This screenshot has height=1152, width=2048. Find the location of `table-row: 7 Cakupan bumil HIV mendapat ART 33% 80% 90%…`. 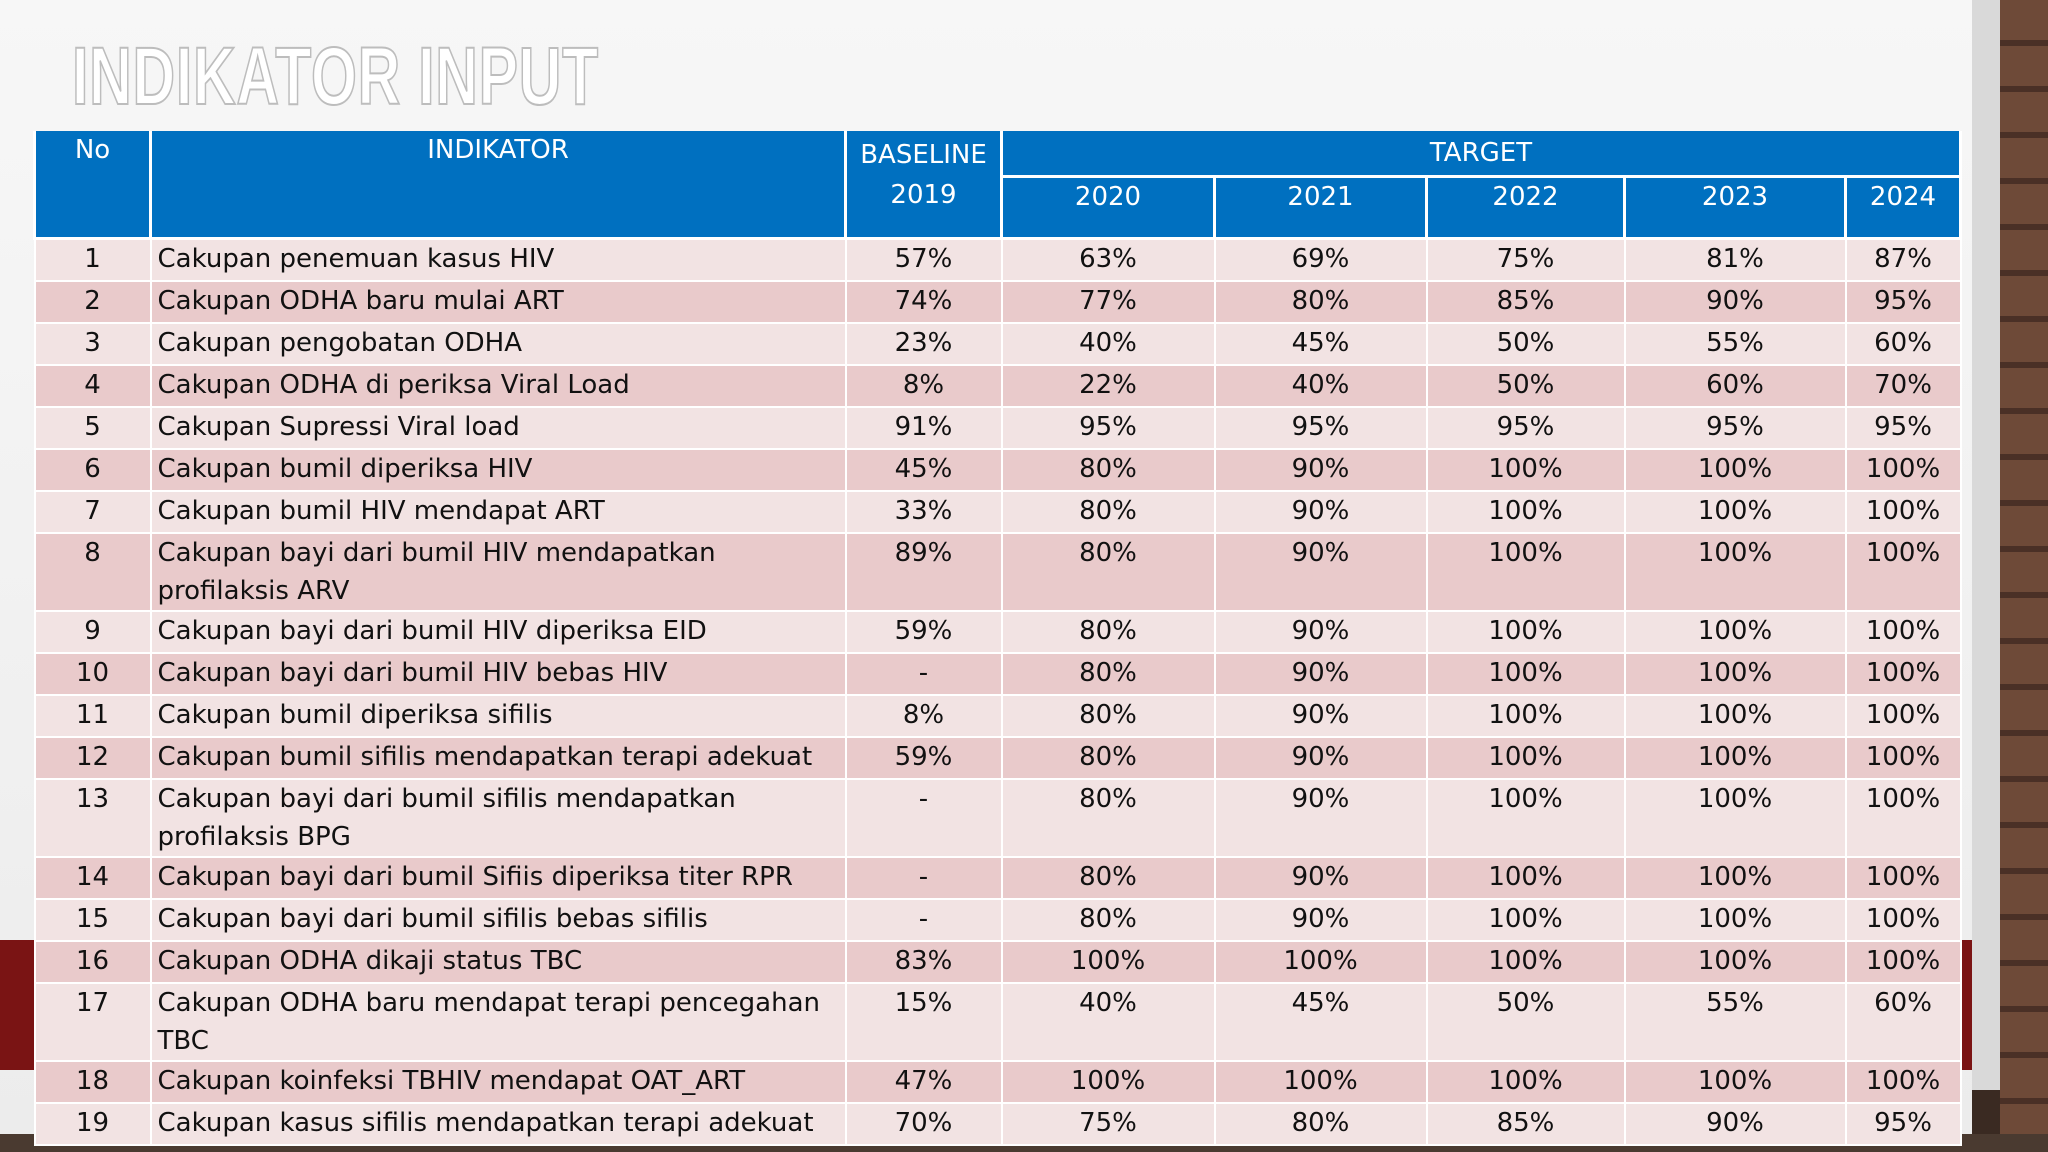

table-row: 7 Cakupan bumil HIV mendapat ART 33% 80% 90%… is located at coordinates (997, 512).